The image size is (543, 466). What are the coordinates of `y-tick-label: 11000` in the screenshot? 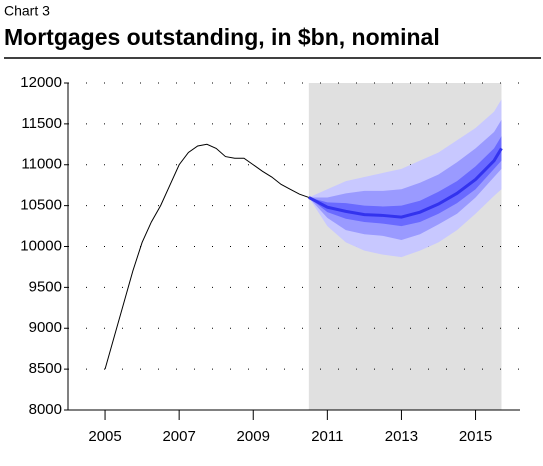 It's located at (41, 164).